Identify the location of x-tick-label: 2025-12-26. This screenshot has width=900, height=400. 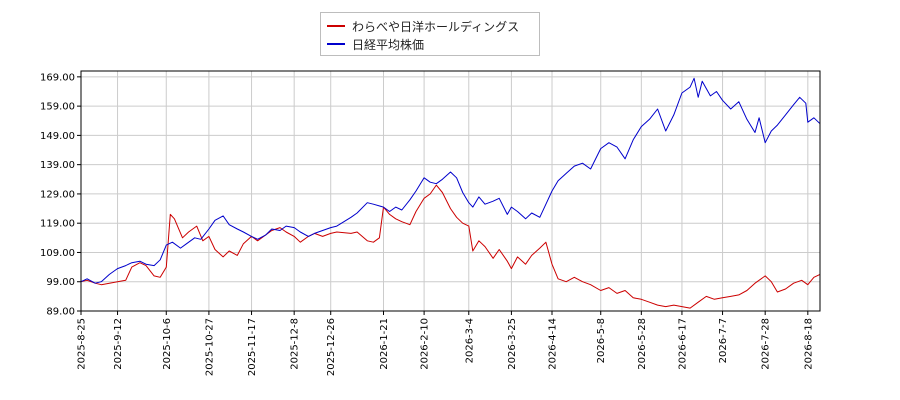
(331, 347).